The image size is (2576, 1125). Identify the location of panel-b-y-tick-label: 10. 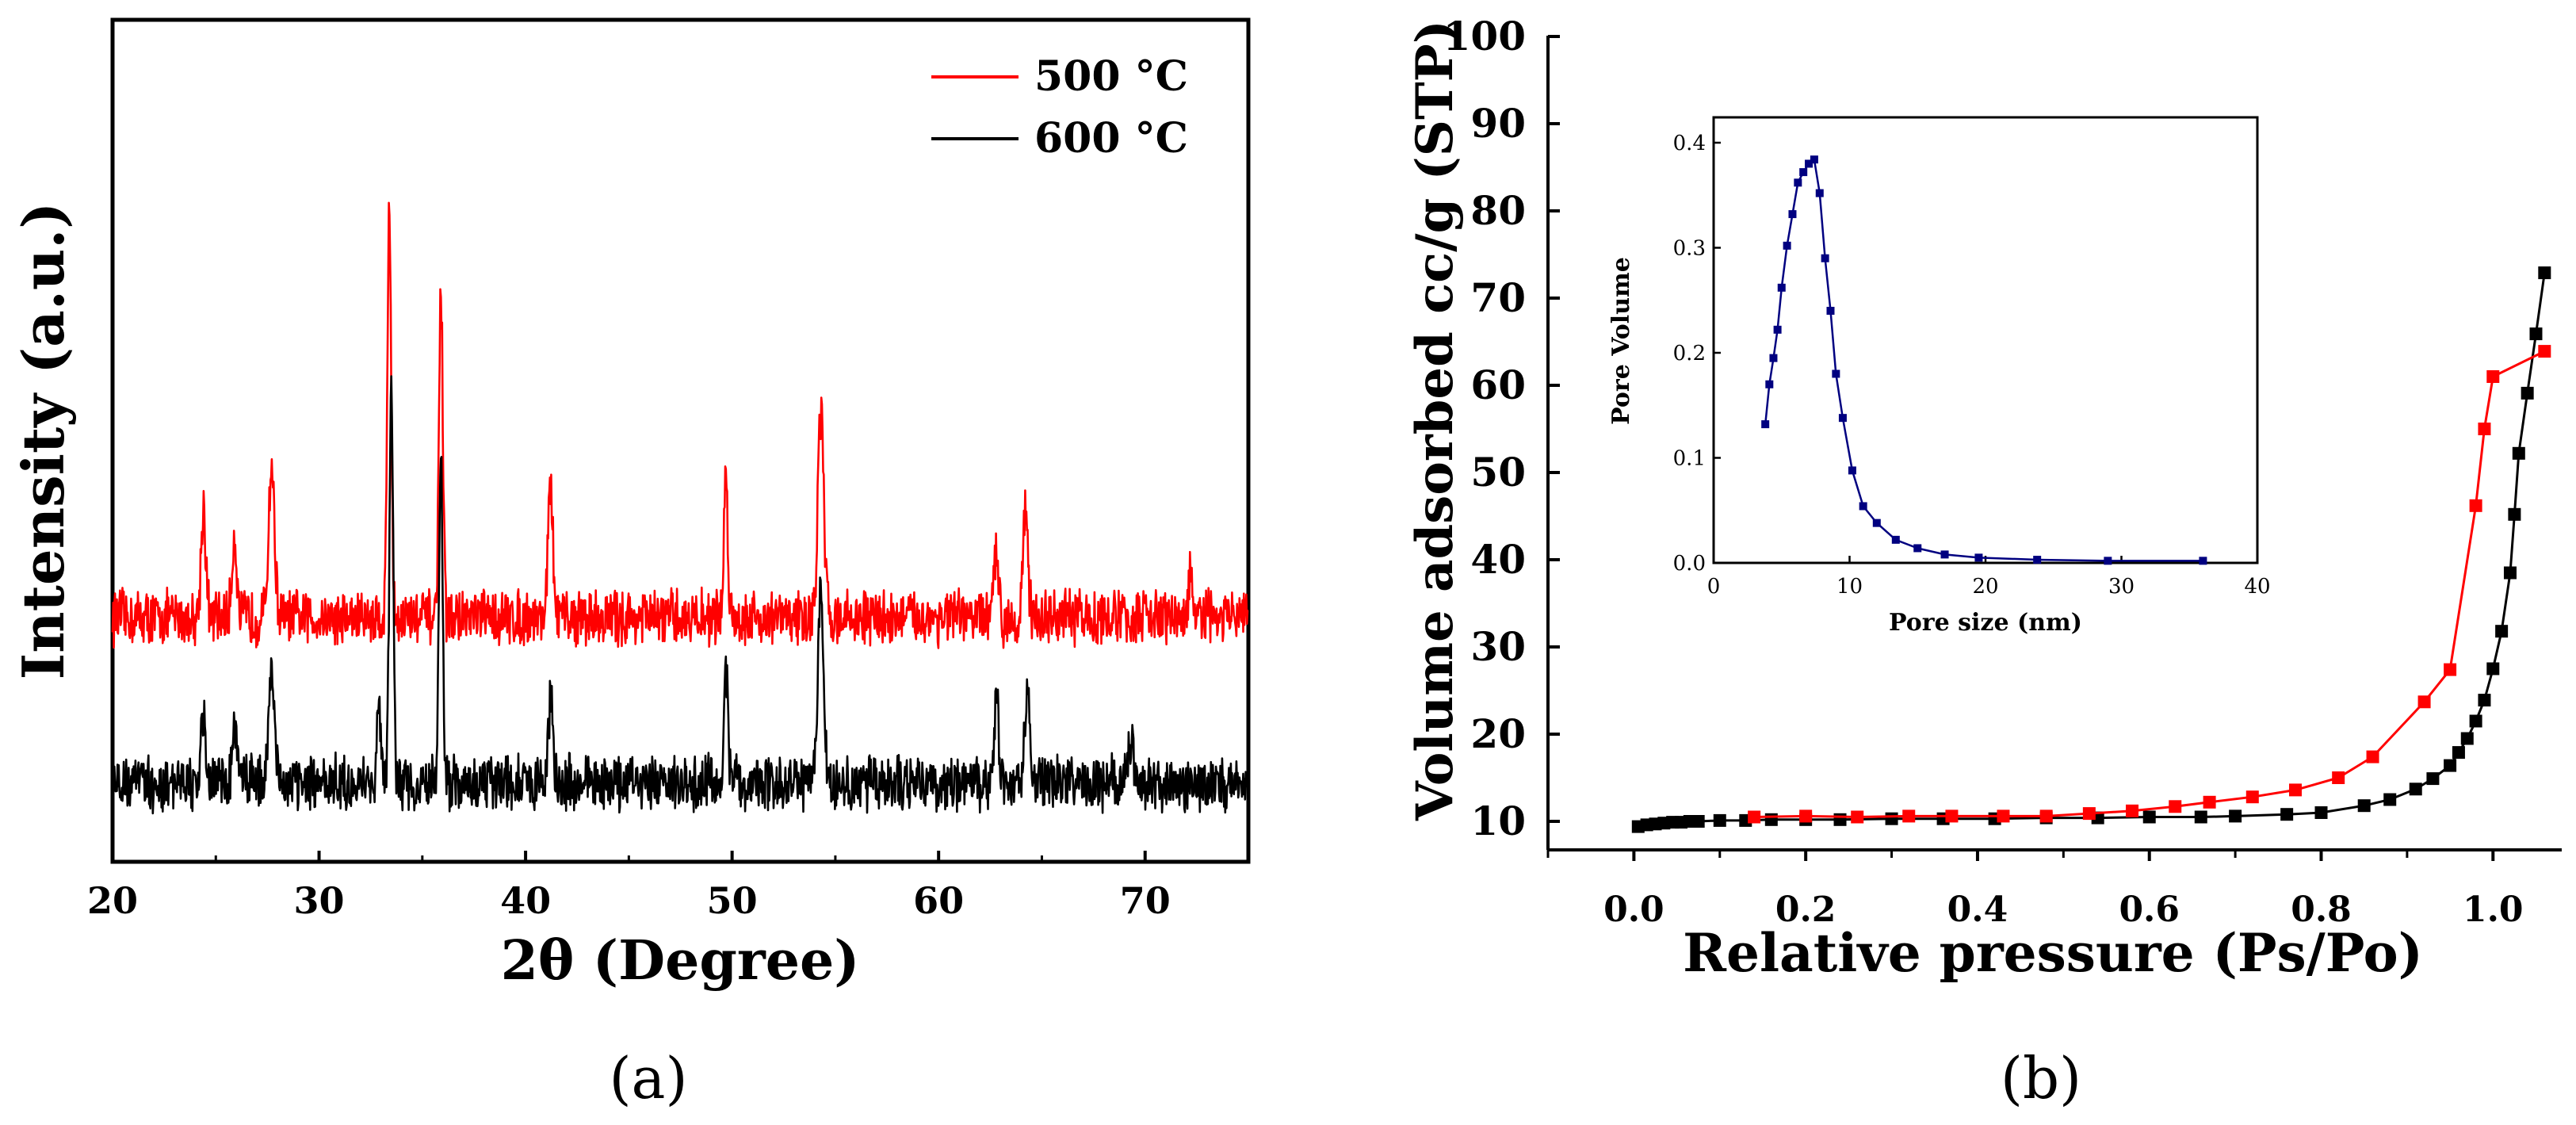
(1498, 821).